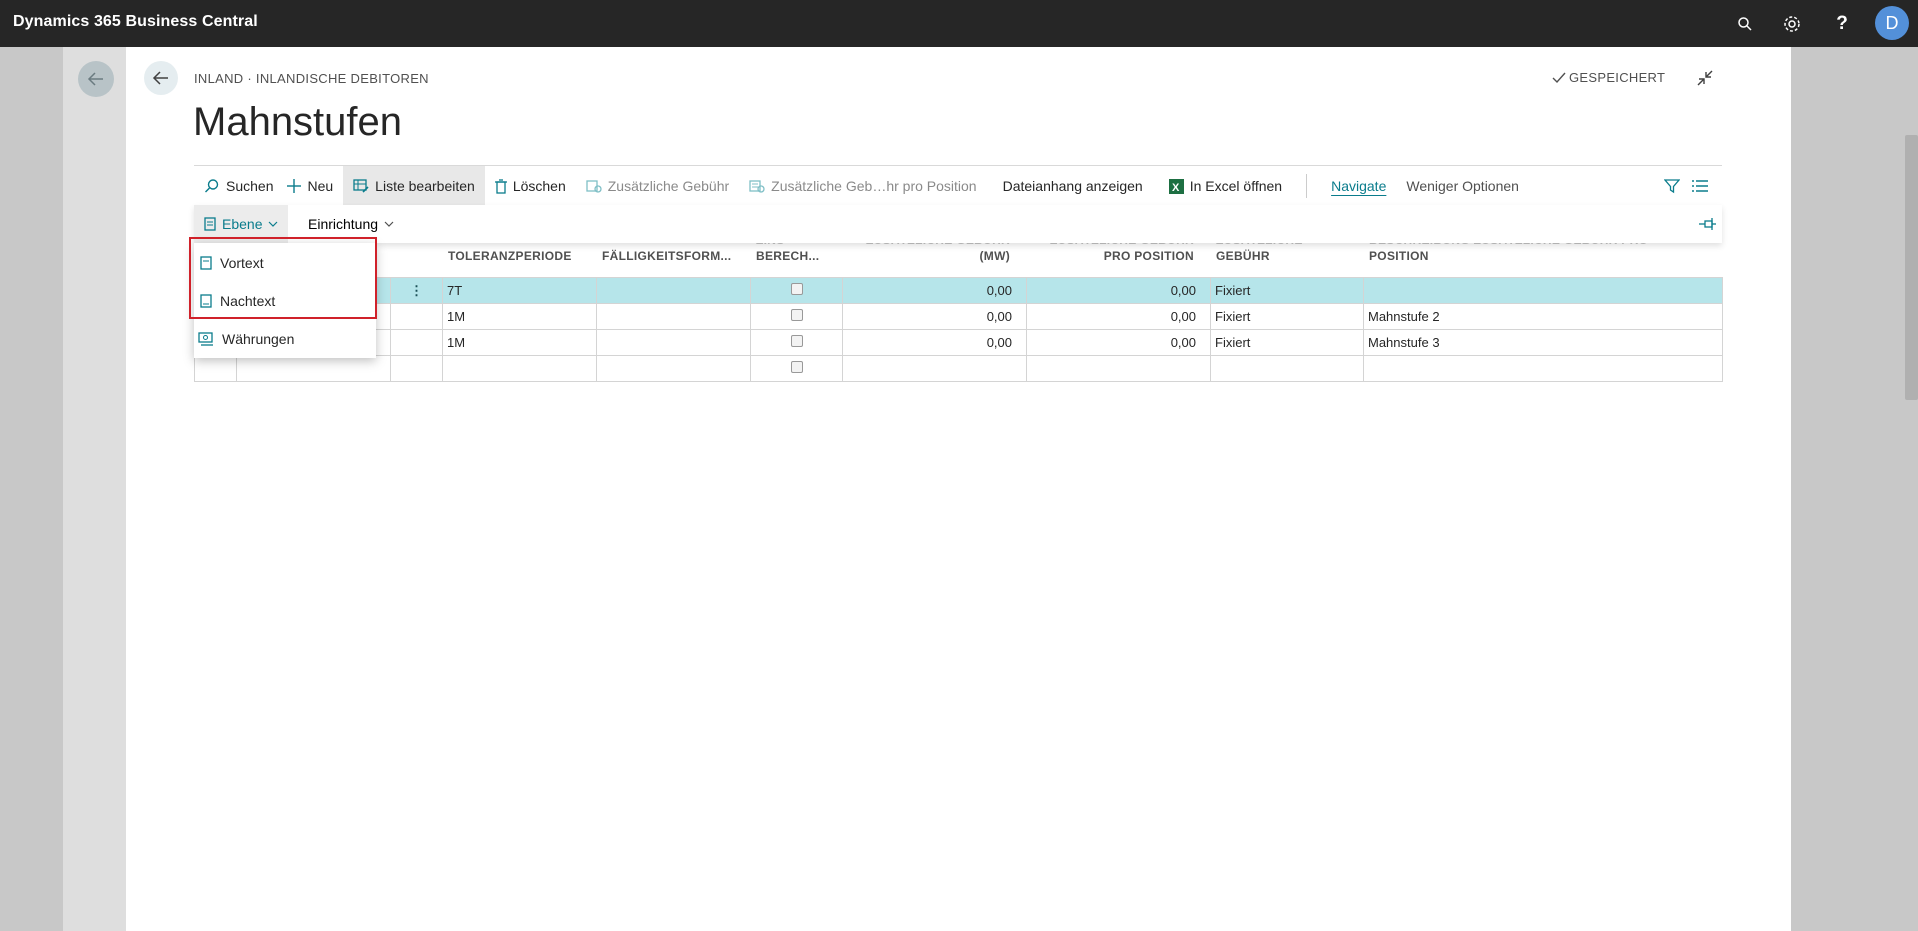 Image resolution: width=1918 pixels, height=931 pixels. What do you see at coordinates (1399, 256) in the screenshot?
I see `column-description: POSITION` at bounding box center [1399, 256].